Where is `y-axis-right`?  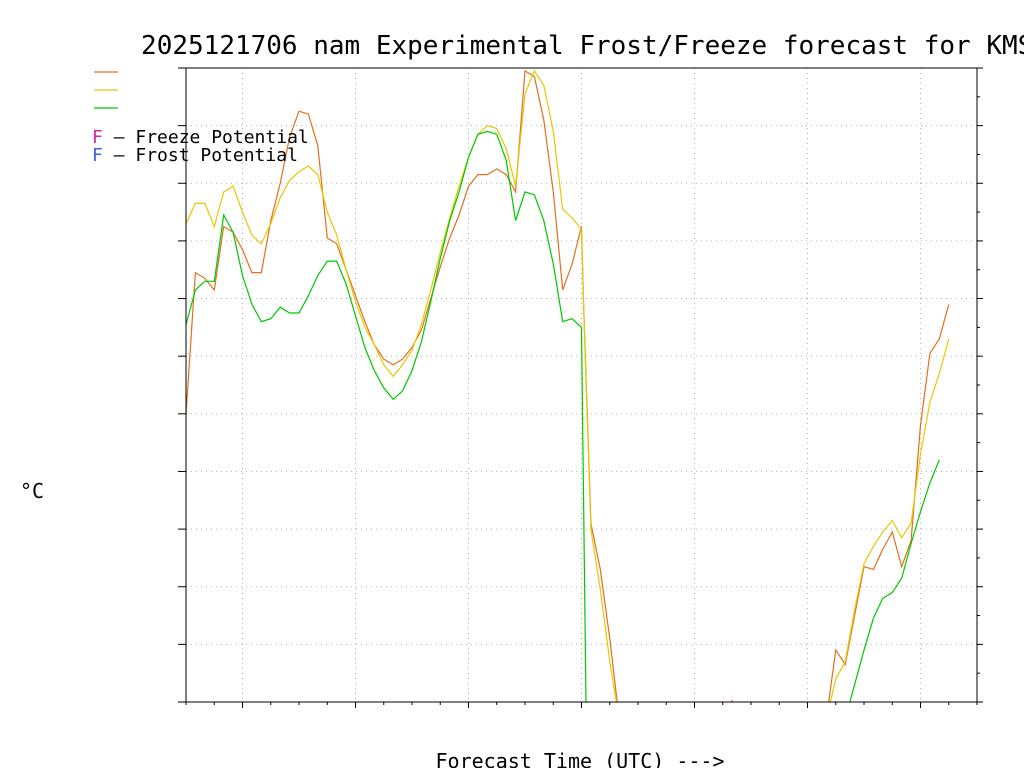 y-axis-right is located at coordinates (980, 385).